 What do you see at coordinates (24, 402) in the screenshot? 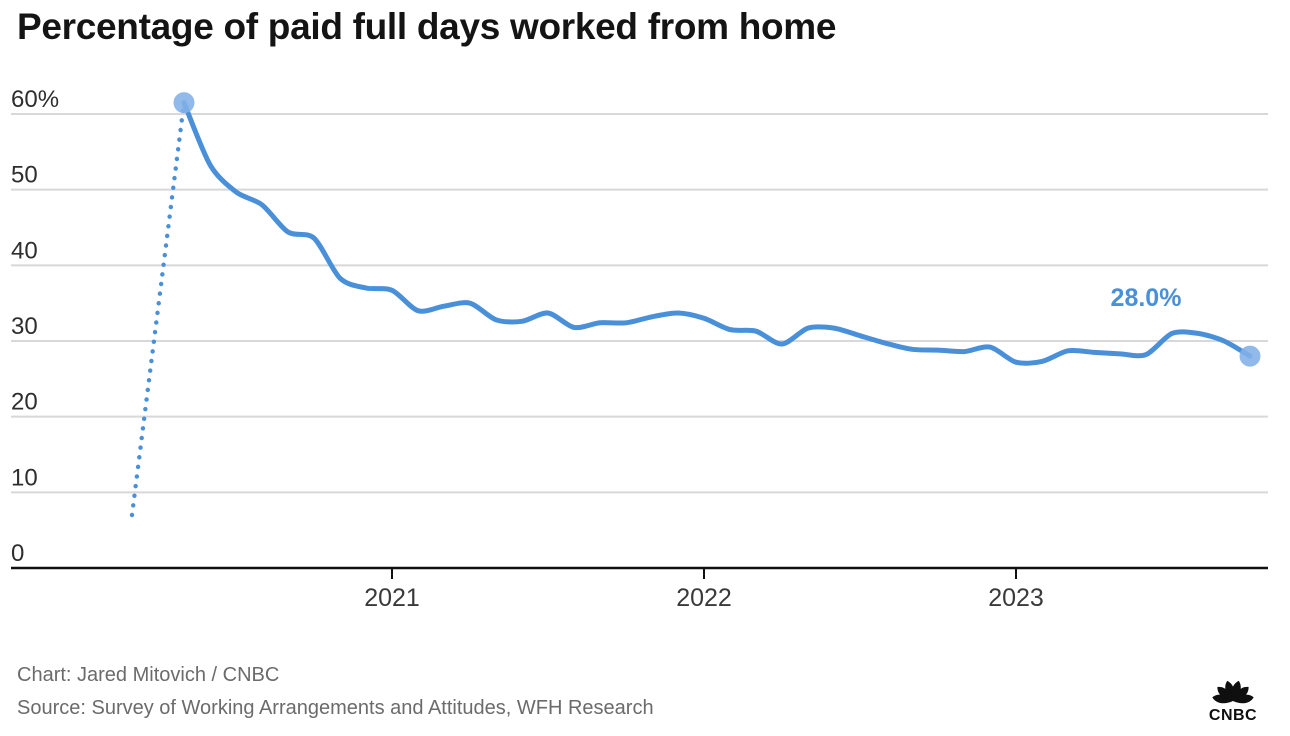
I see `y-tick-label: 20` at bounding box center [24, 402].